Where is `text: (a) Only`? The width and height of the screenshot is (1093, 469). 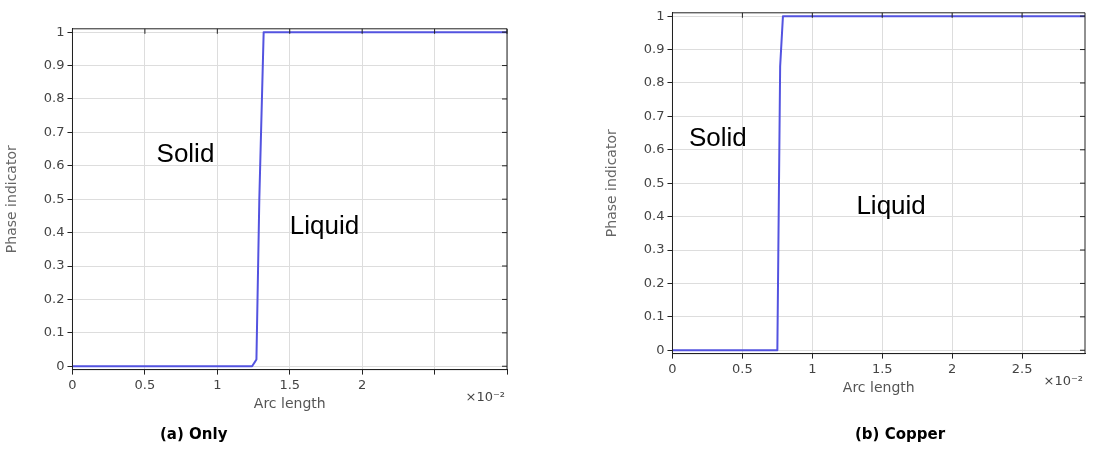 text: (a) Only is located at coordinates (194, 434).